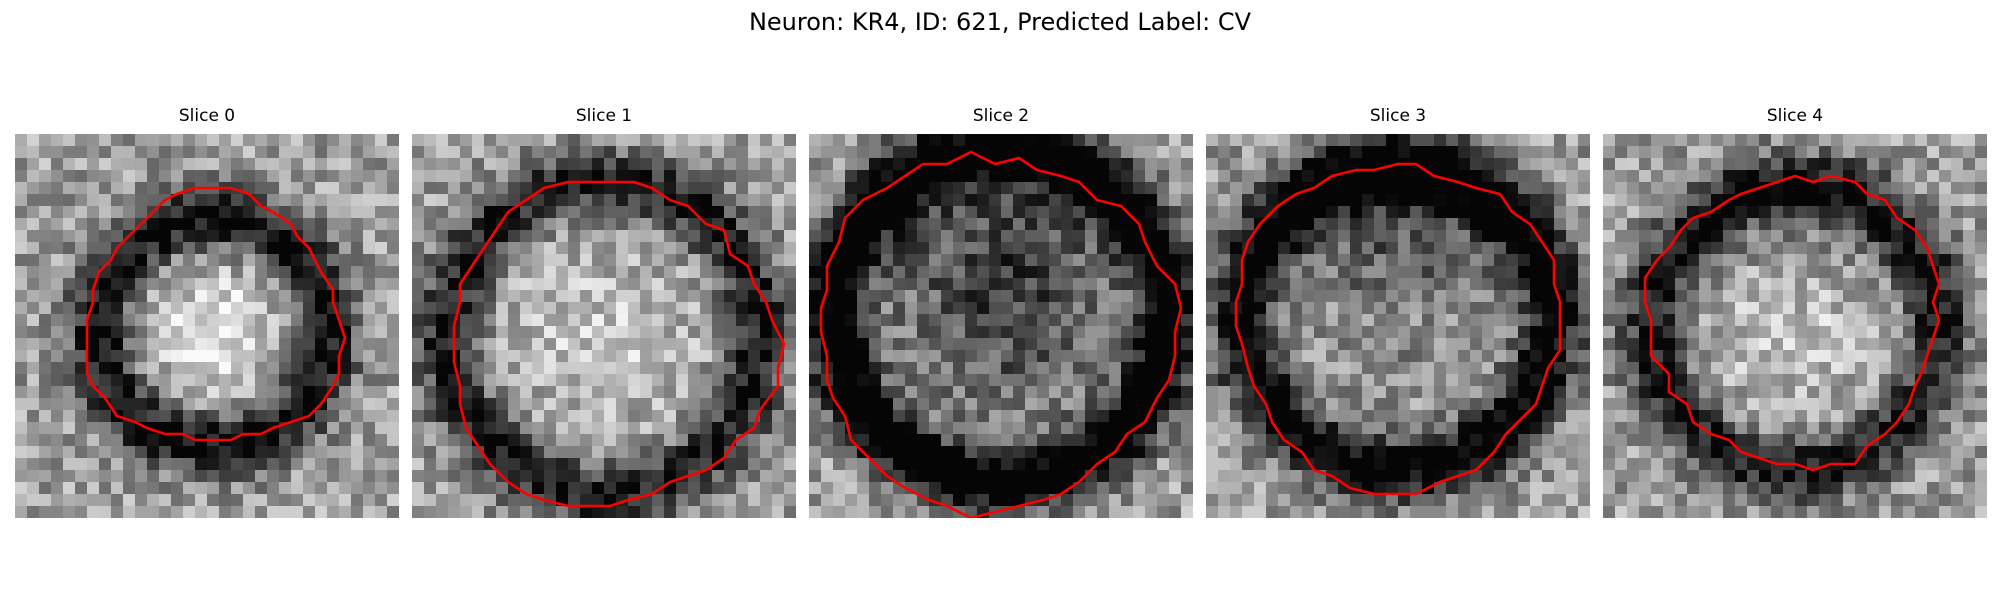 The width and height of the screenshot is (2000, 600). I want to click on slice-title: Slice 1, so click(604, 116).